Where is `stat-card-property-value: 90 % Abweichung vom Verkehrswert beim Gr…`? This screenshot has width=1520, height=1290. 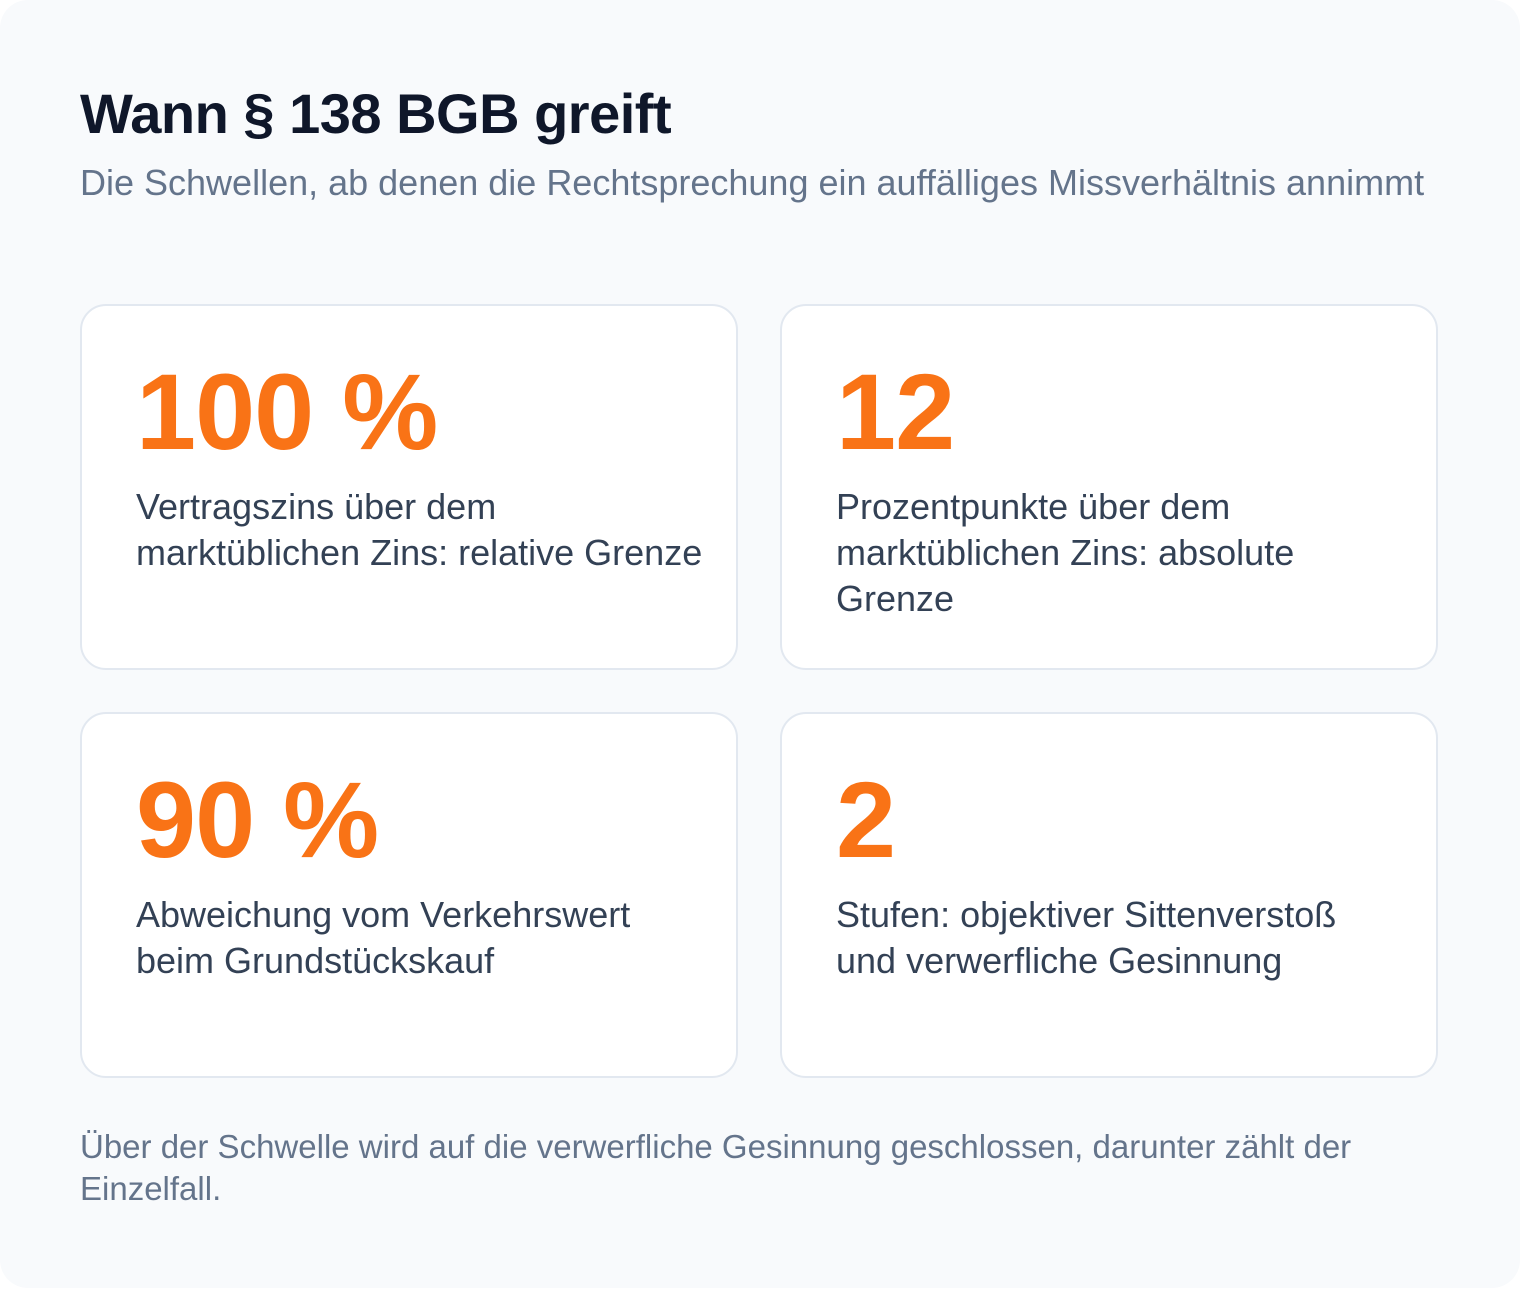 stat-card-property-value: 90 % Abweichung vom Verkehrswert beim Gr… is located at coordinates (409, 895).